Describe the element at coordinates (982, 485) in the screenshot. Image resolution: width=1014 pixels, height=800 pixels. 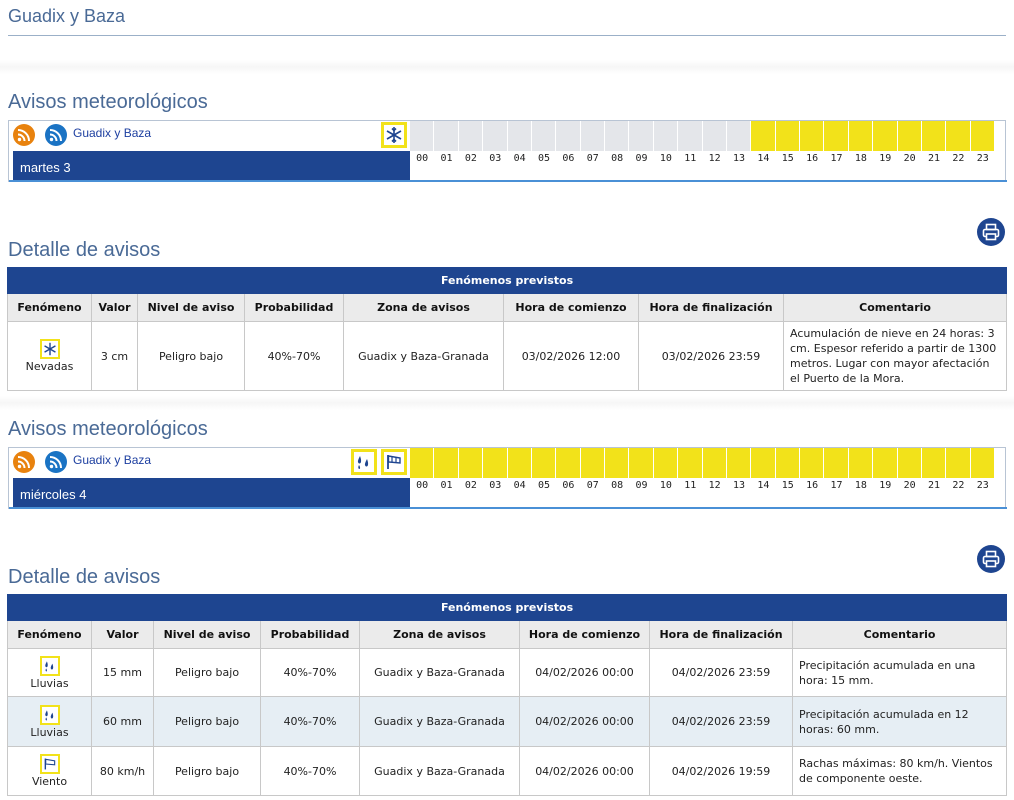
I see `hour-label: 23` at that location.